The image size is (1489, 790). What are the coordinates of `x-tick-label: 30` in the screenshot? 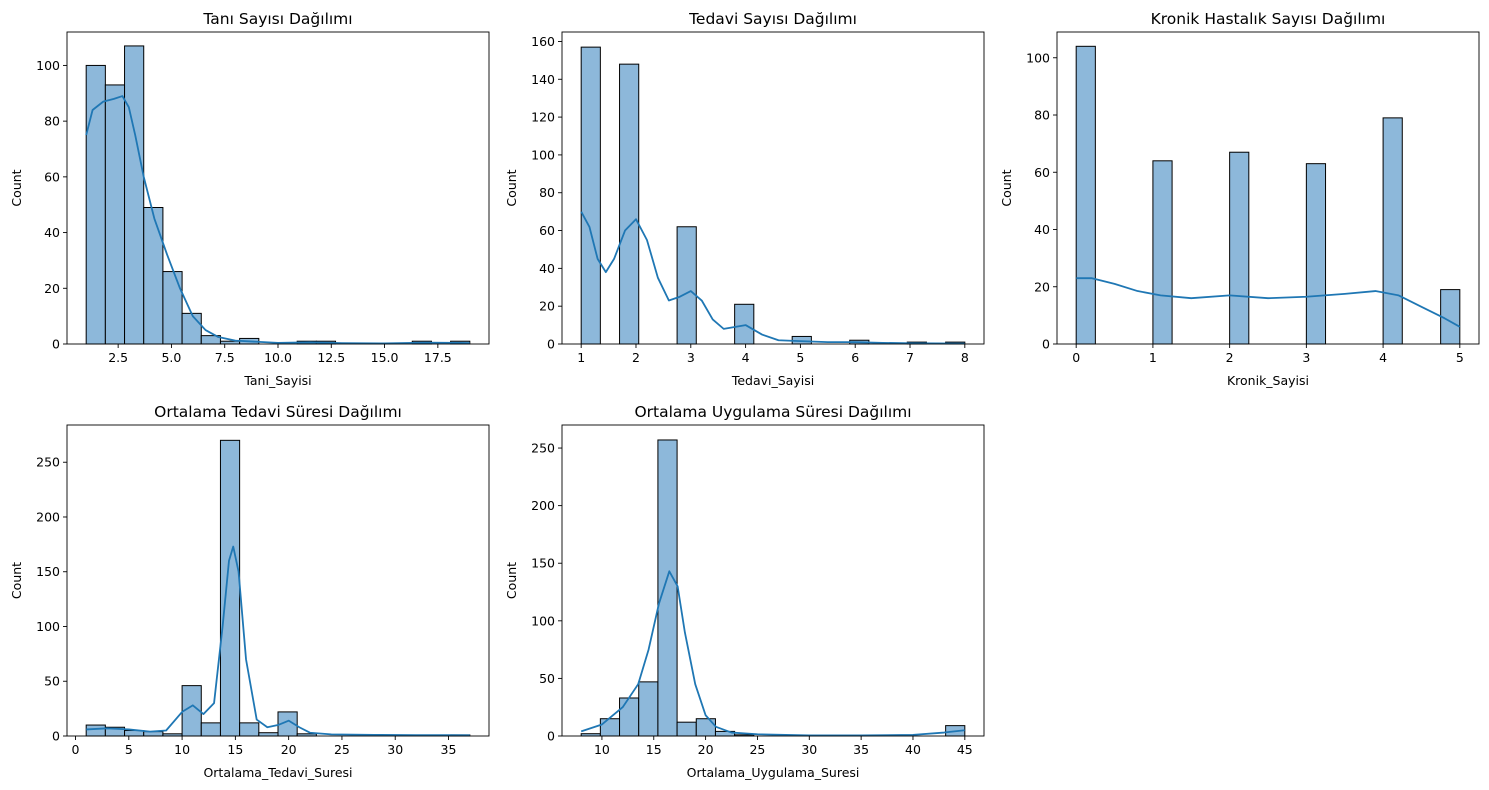 It's located at (809, 749).